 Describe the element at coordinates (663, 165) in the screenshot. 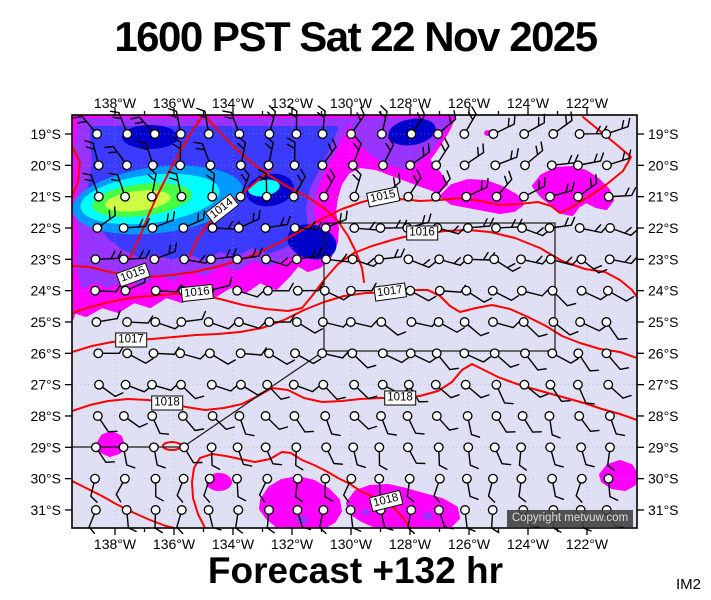

I see `lat-label-right: 20°S` at that location.